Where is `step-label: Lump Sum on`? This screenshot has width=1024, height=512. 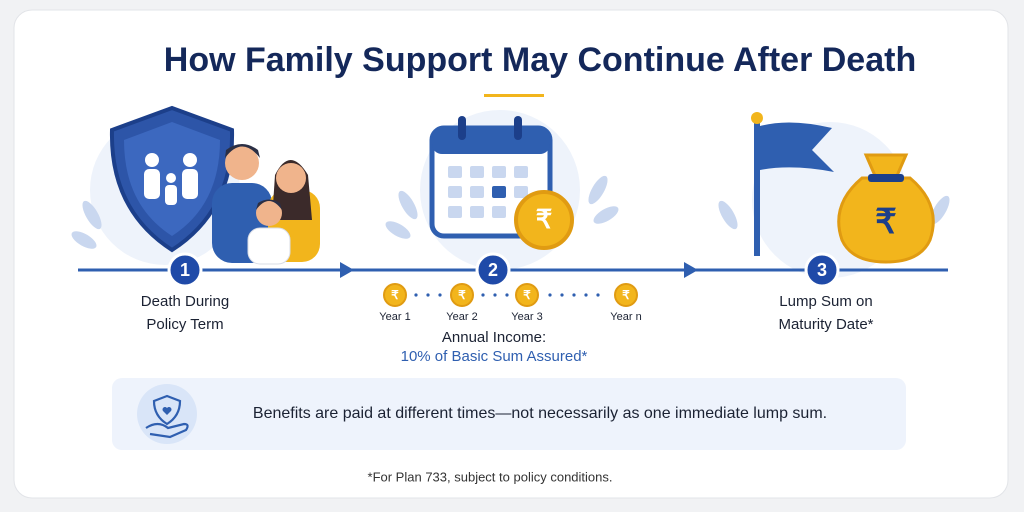 step-label: Lump Sum on is located at coordinates (825, 301).